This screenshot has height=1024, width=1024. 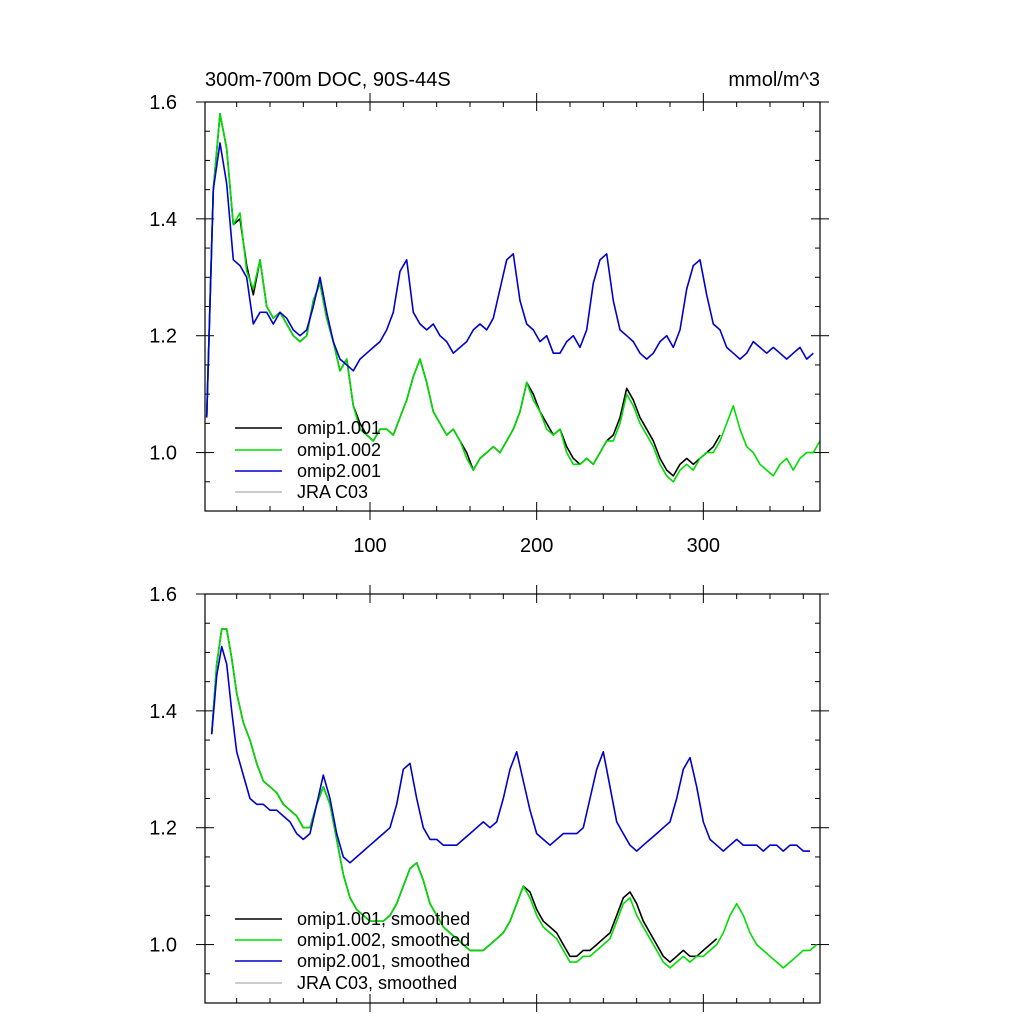 What do you see at coordinates (339, 428) in the screenshot?
I see `legend-label-omip1-001: omip1.001` at bounding box center [339, 428].